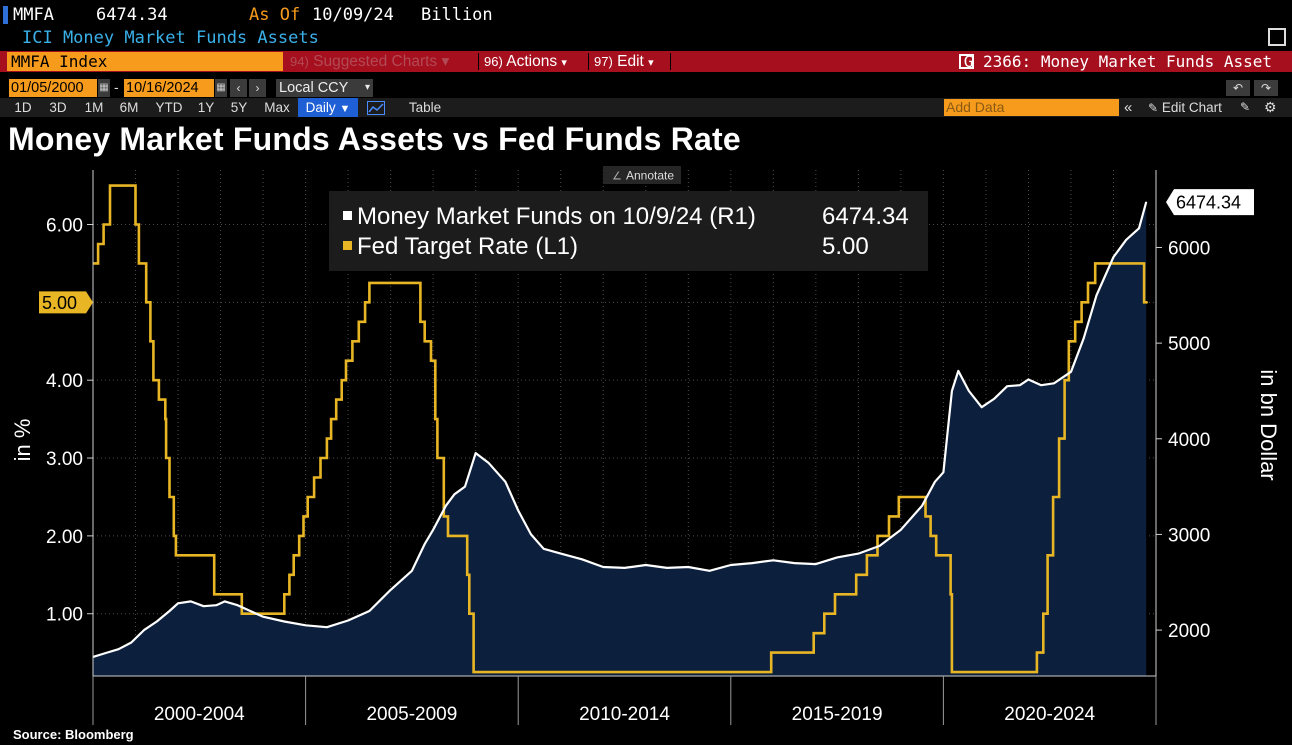 This screenshot has height=745, width=1292. What do you see at coordinates (277, 107) in the screenshot?
I see `tab-max: Max` at bounding box center [277, 107].